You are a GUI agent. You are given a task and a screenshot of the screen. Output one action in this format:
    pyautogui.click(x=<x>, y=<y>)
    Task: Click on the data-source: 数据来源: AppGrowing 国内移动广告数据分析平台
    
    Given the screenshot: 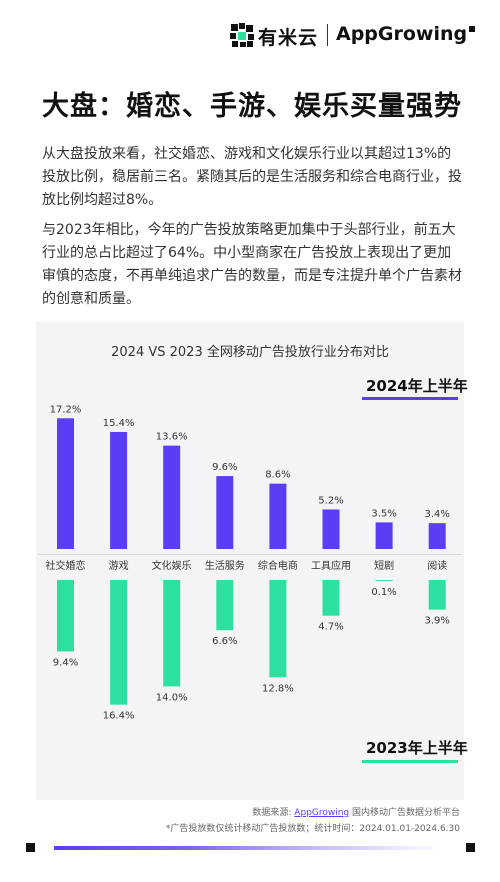 What is the action you would take?
    pyautogui.click(x=310, y=811)
    